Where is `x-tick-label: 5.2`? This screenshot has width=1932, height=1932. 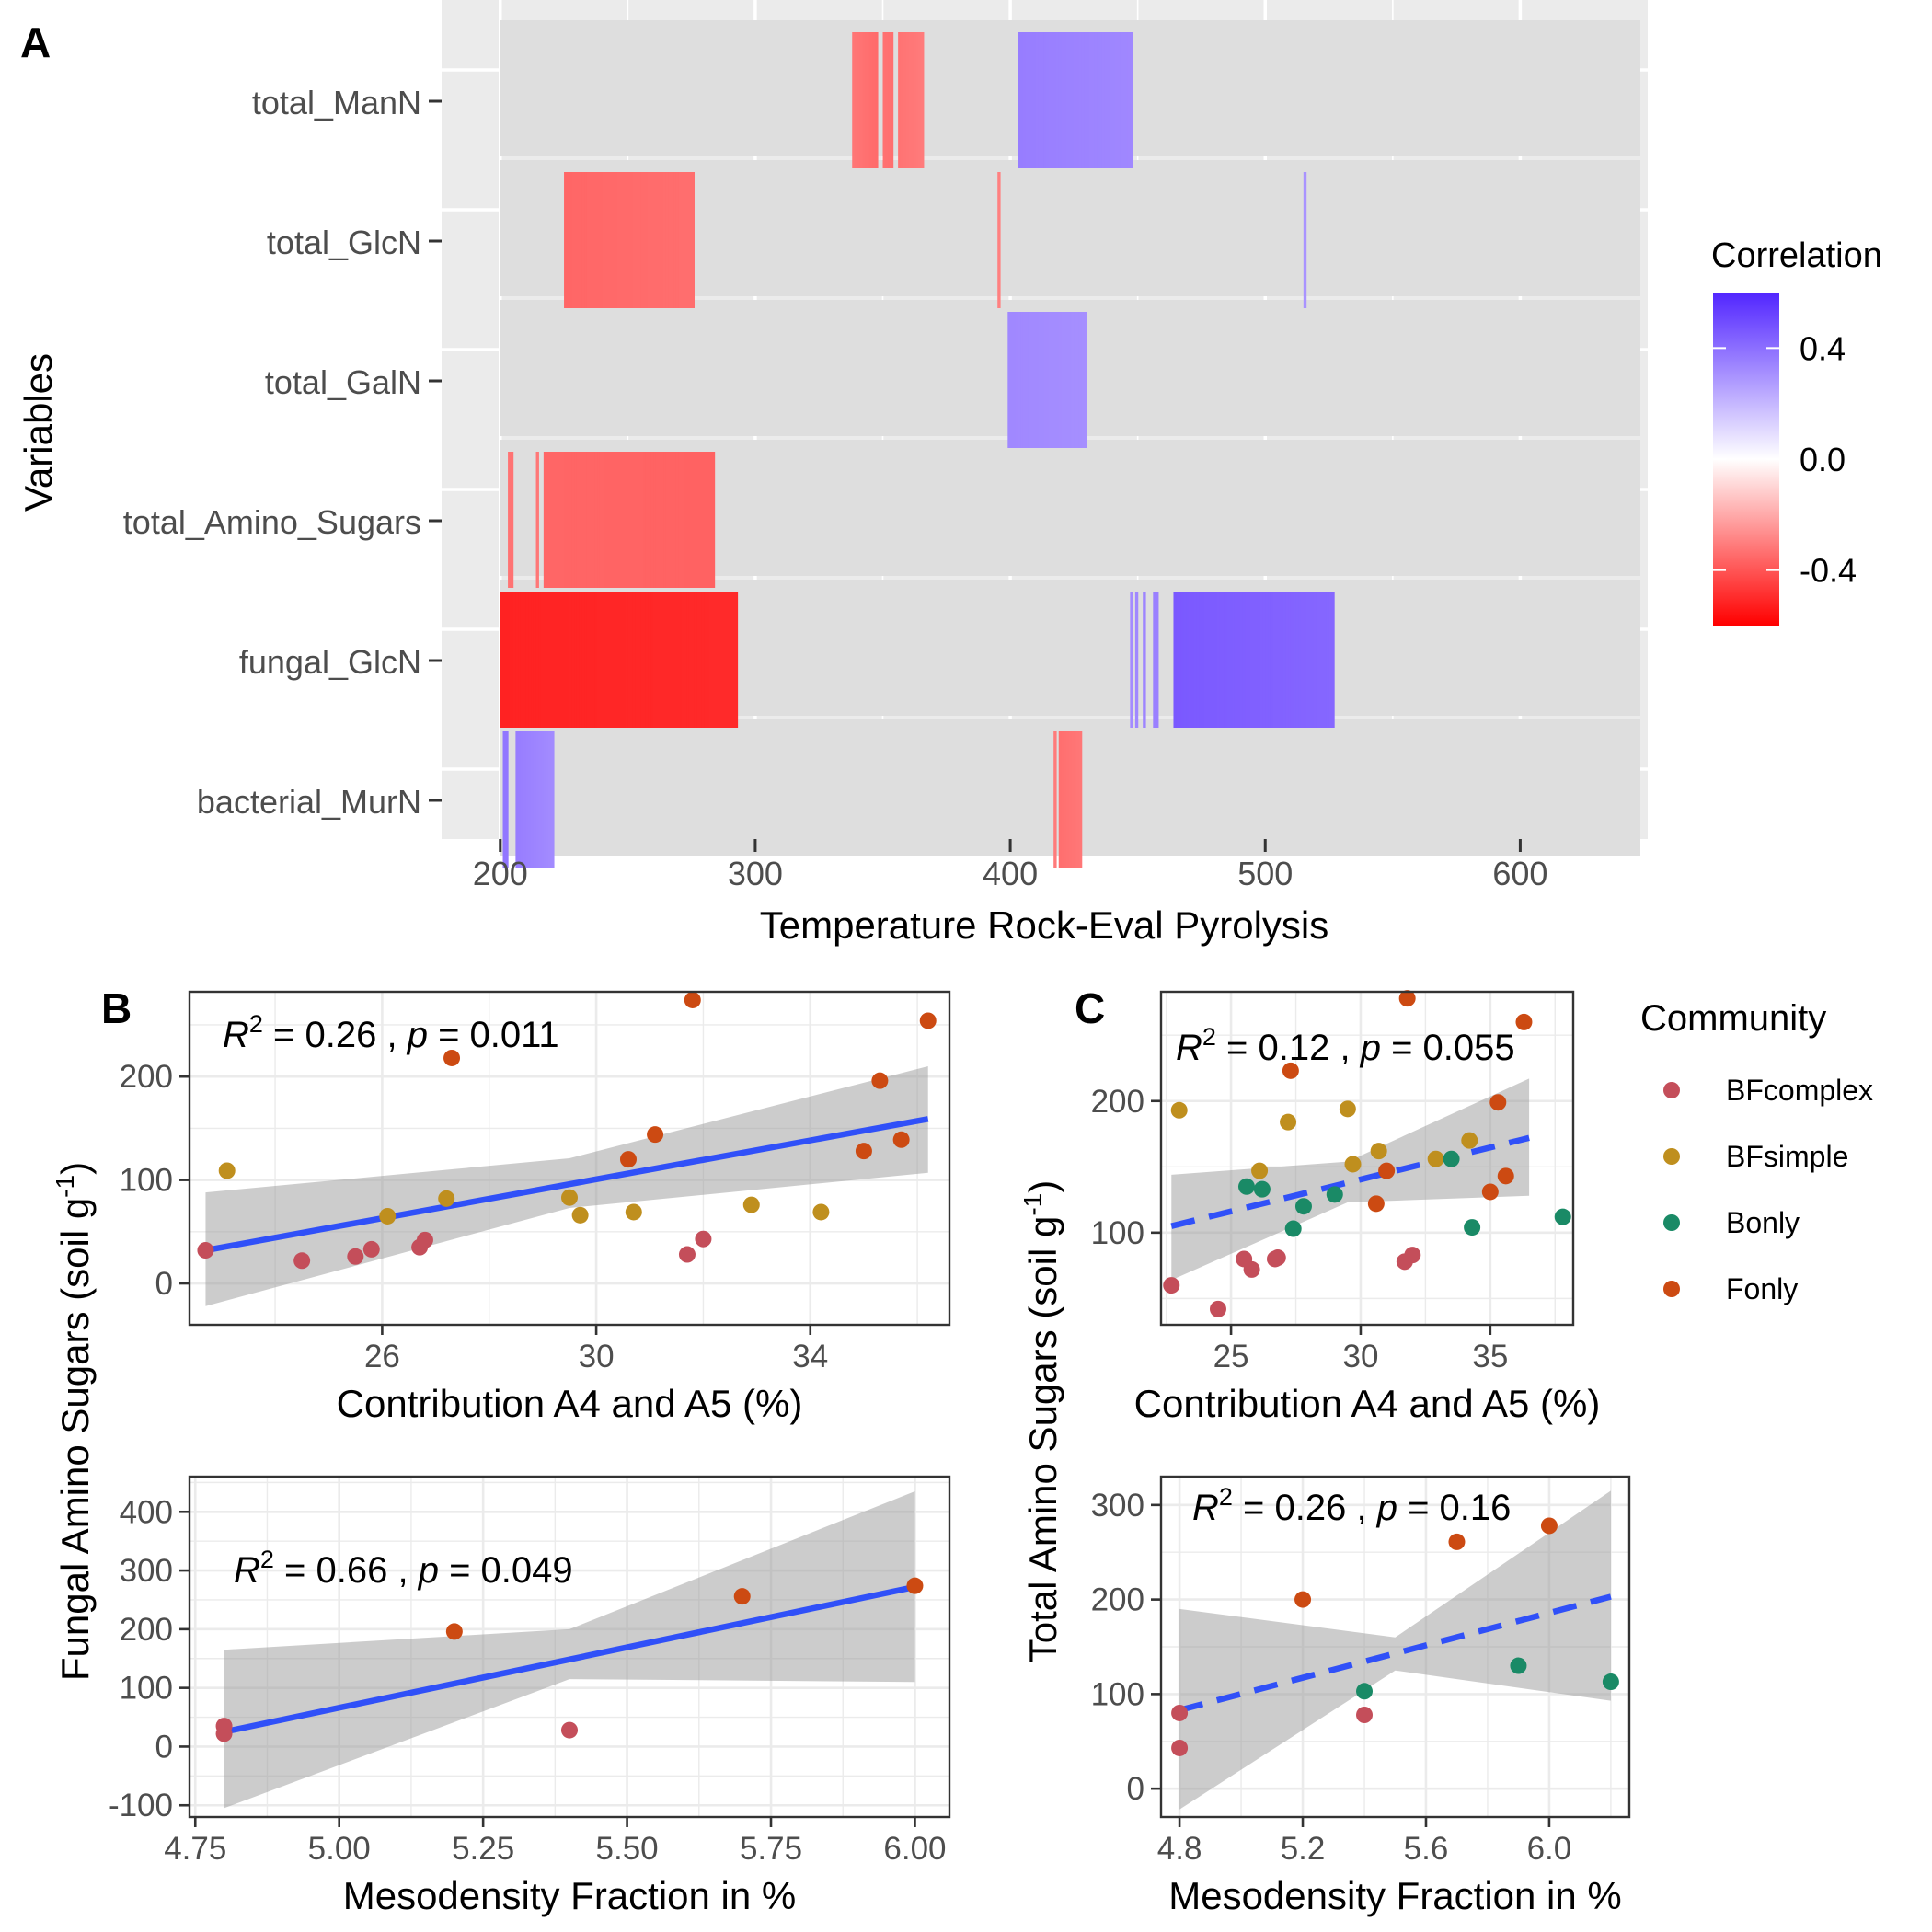
x-tick-label: 5.2 is located at coordinates (1303, 1849).